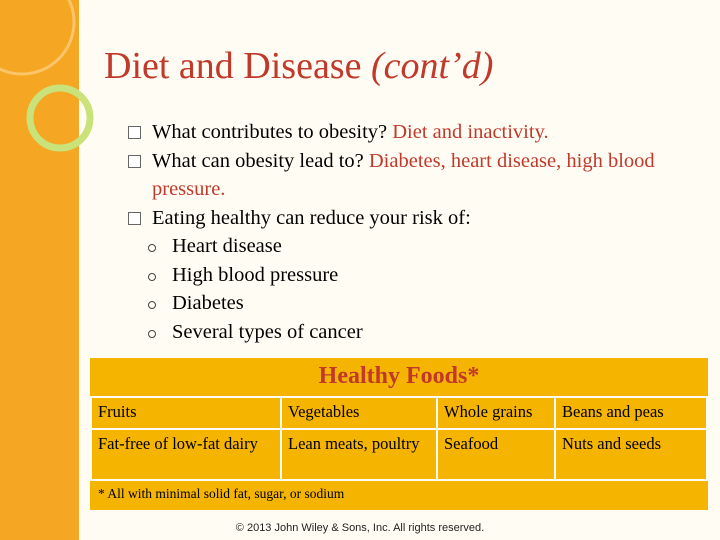 Image resolution: width=720 pixels, height=540 pixels. Describe the element at coordinates (496, 413) in the screenshot. I see `table-cell: Whole grains` at that location.